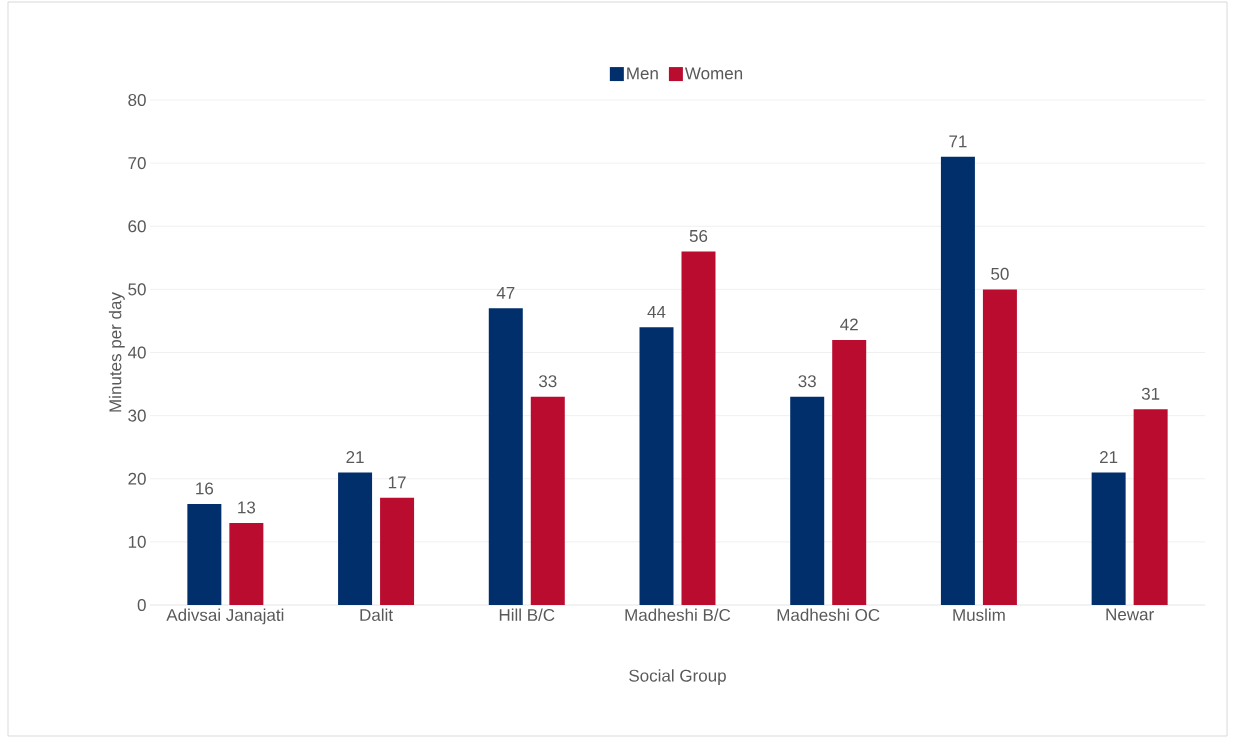  What do you see at coordinates (205, 488) in the screenshot?
I see `data-label: 16` at bounding box center [205, 488].